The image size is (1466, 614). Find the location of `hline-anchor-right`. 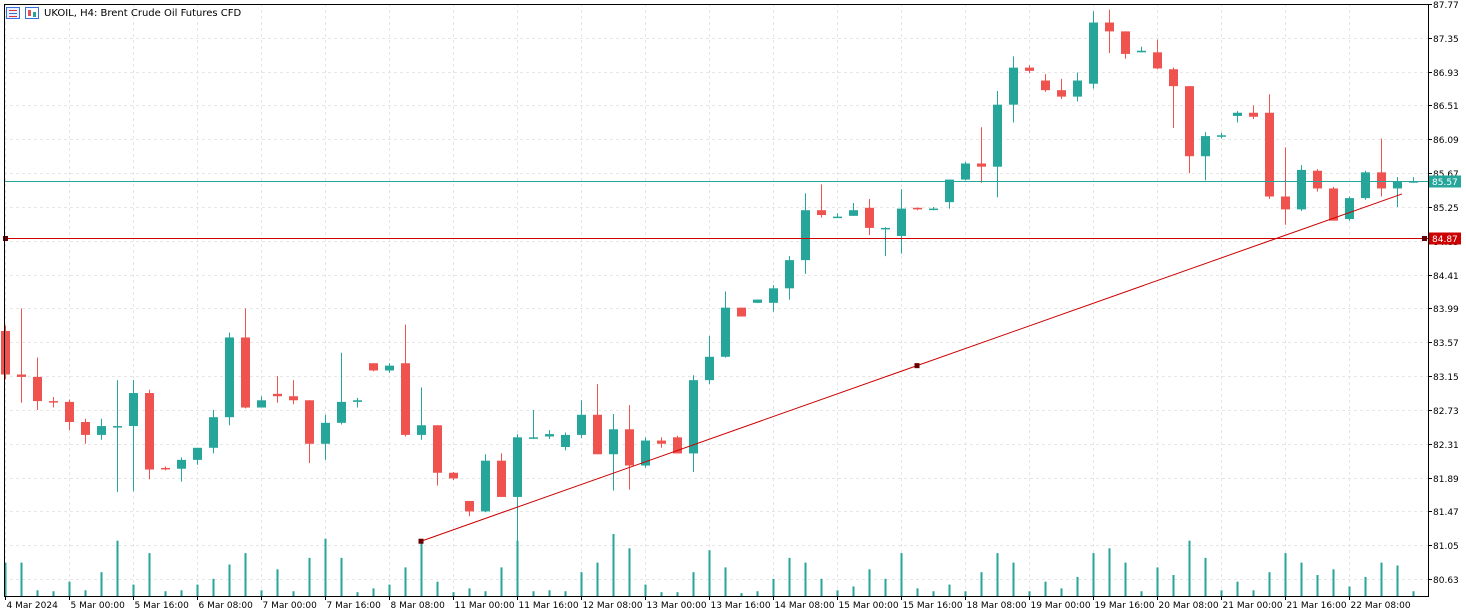

hline-anchor-right is located at coordinates (1424, 238).